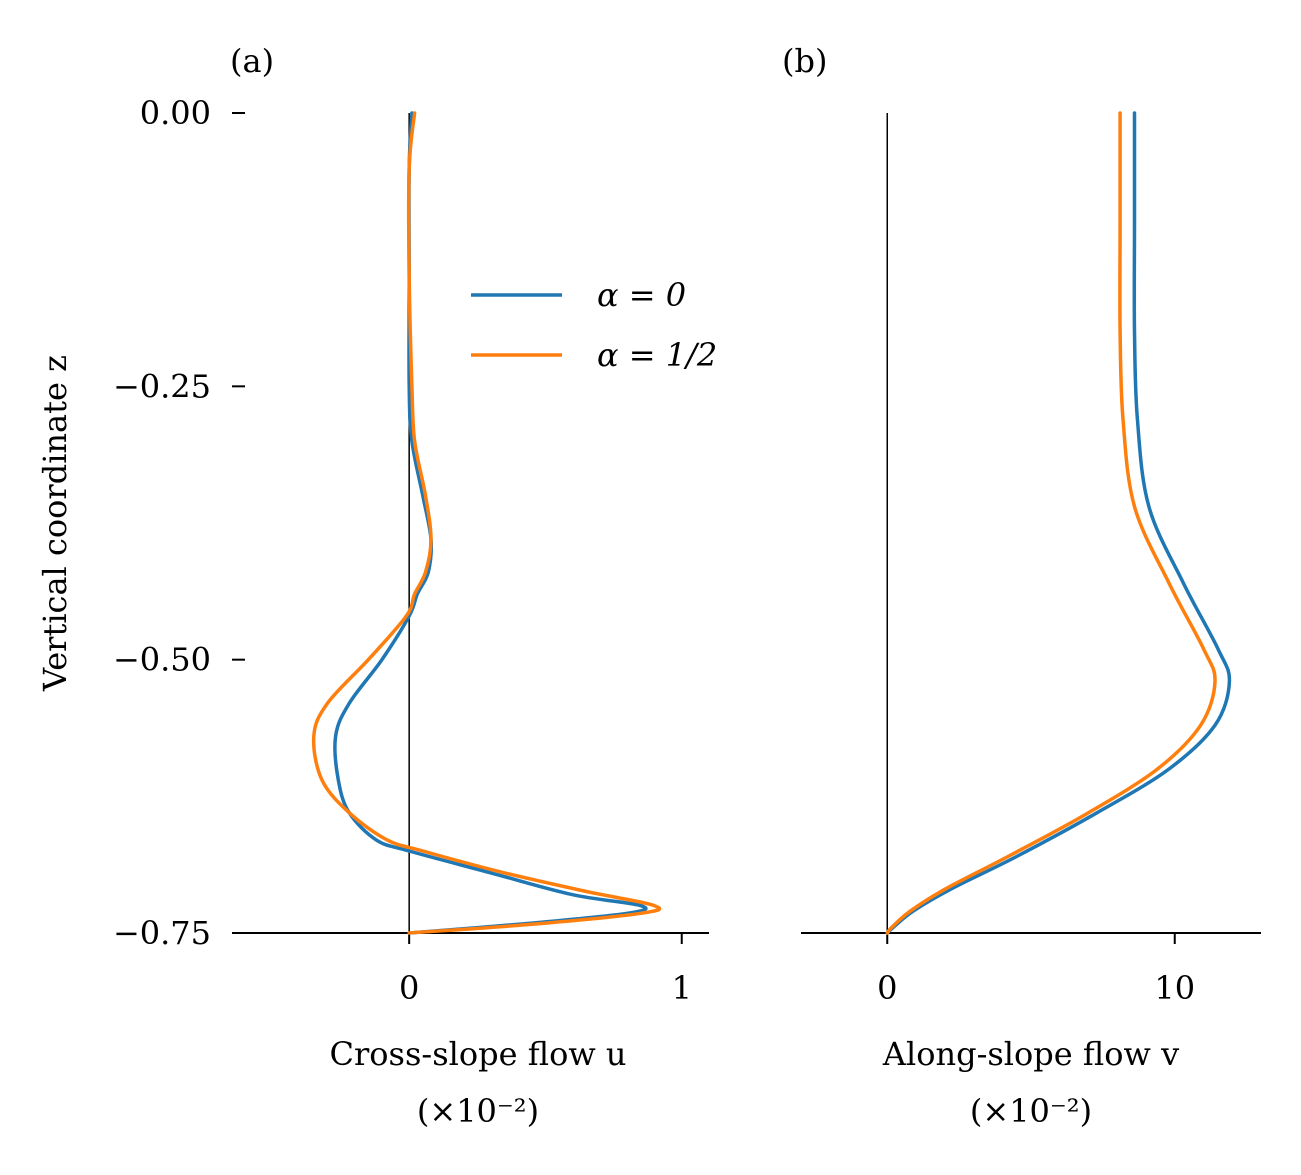 The image size is (1301, 1175). I want to click on legend-label: α = 0, so click(641, 295).